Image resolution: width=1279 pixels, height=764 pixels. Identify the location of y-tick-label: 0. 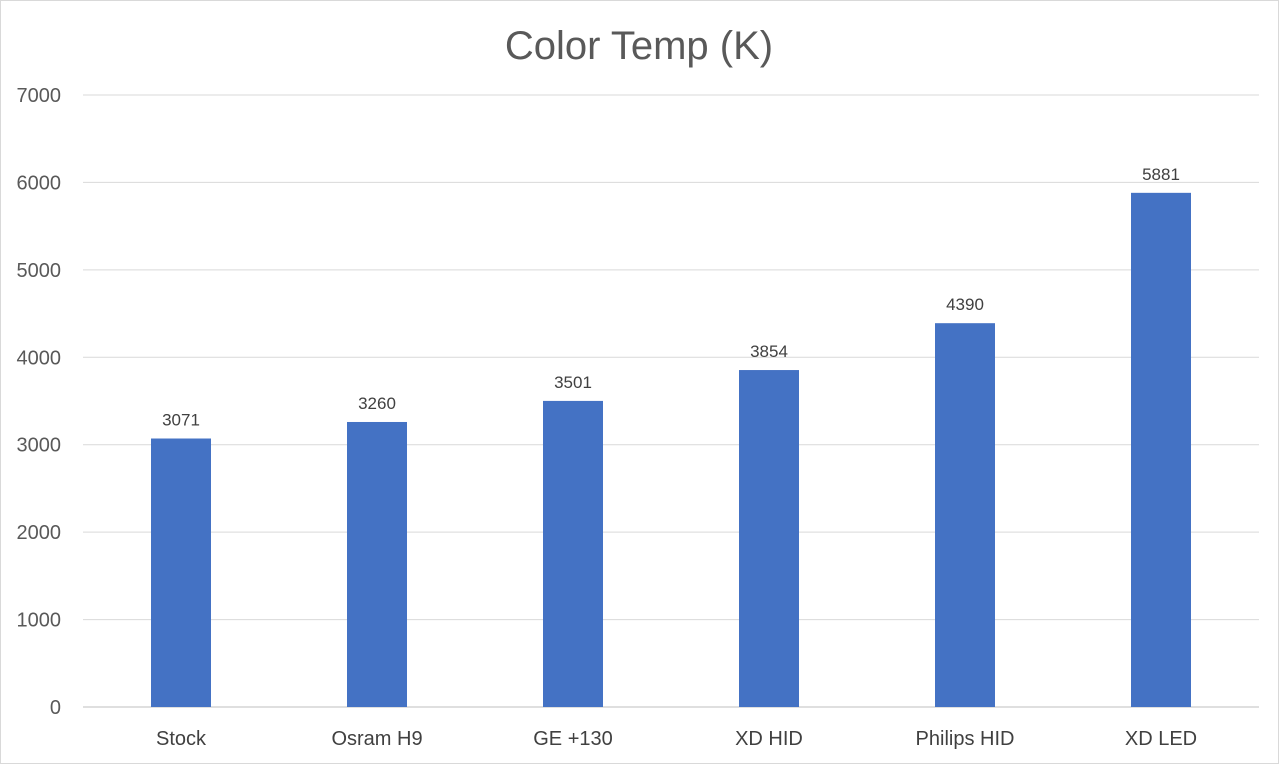
(55, 708).